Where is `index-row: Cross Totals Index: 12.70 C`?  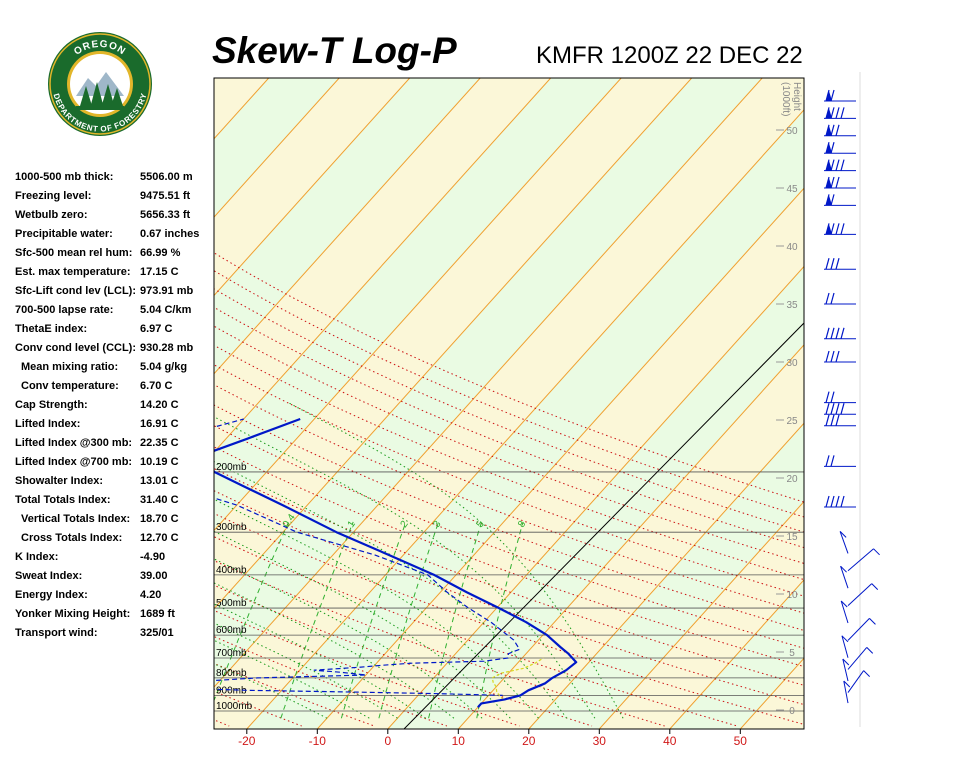 index-row: Cross Totals Index: 12.70 C is located at coordinates (112, 538).